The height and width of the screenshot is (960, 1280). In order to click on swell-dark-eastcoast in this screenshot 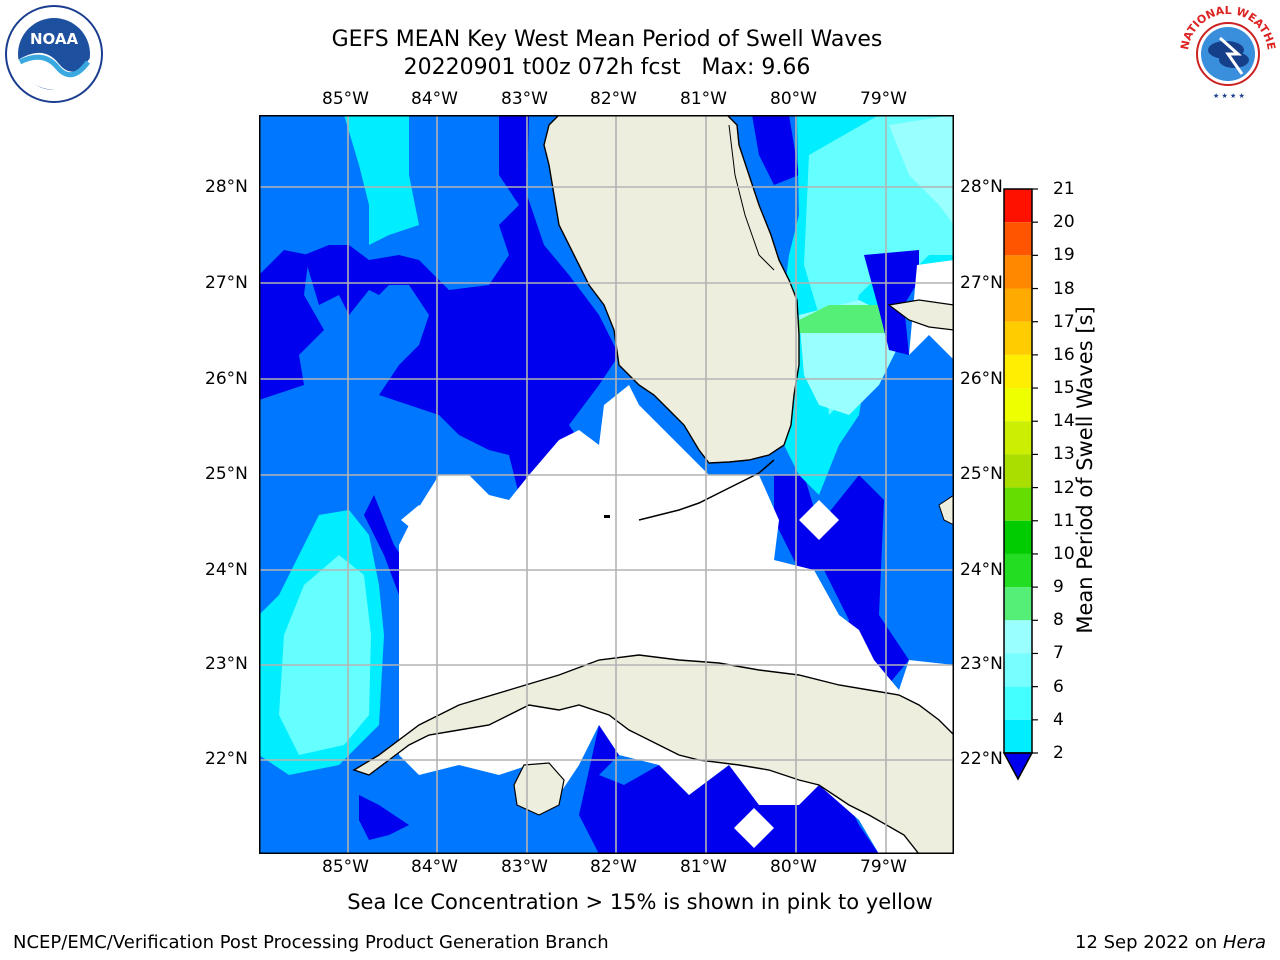, I will do `click(775, 150)`.